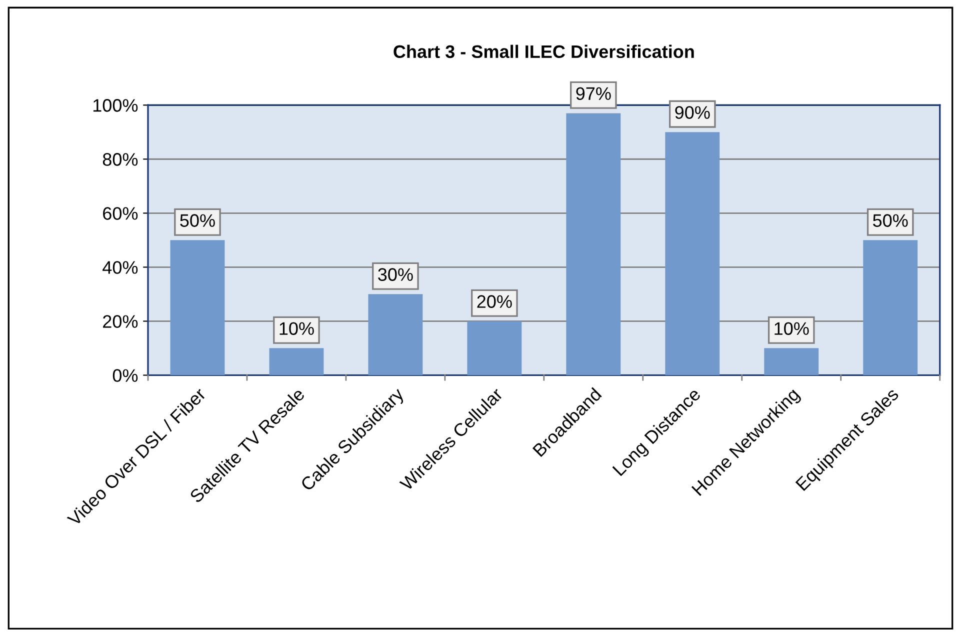 This screenshot has width=961, height=637. What do you see at coordinates (395, 274) in the screenshot?
I see `data-label: 30%` at bounding box center [395, 274].